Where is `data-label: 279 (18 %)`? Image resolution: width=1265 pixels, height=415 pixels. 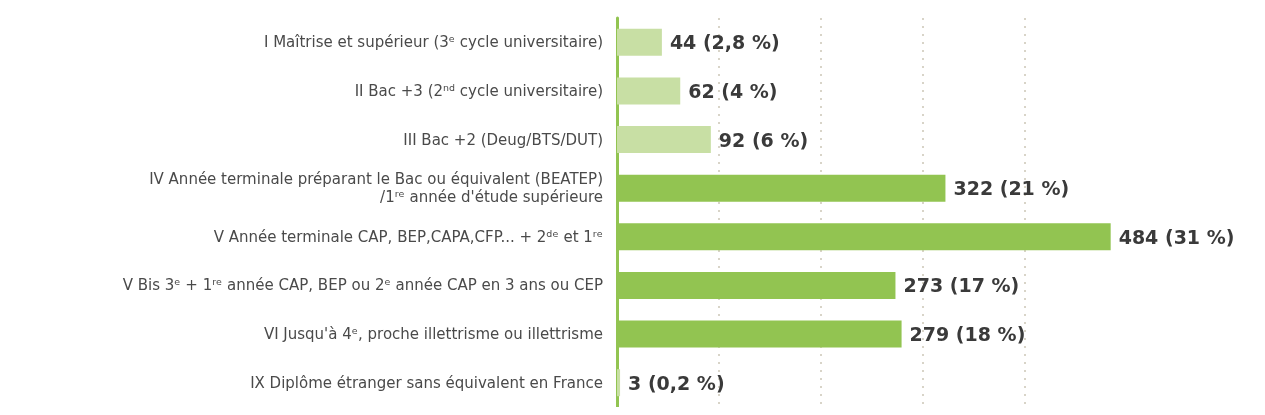
data-label: 279 (18 %) is located at coordinates (967, 334).